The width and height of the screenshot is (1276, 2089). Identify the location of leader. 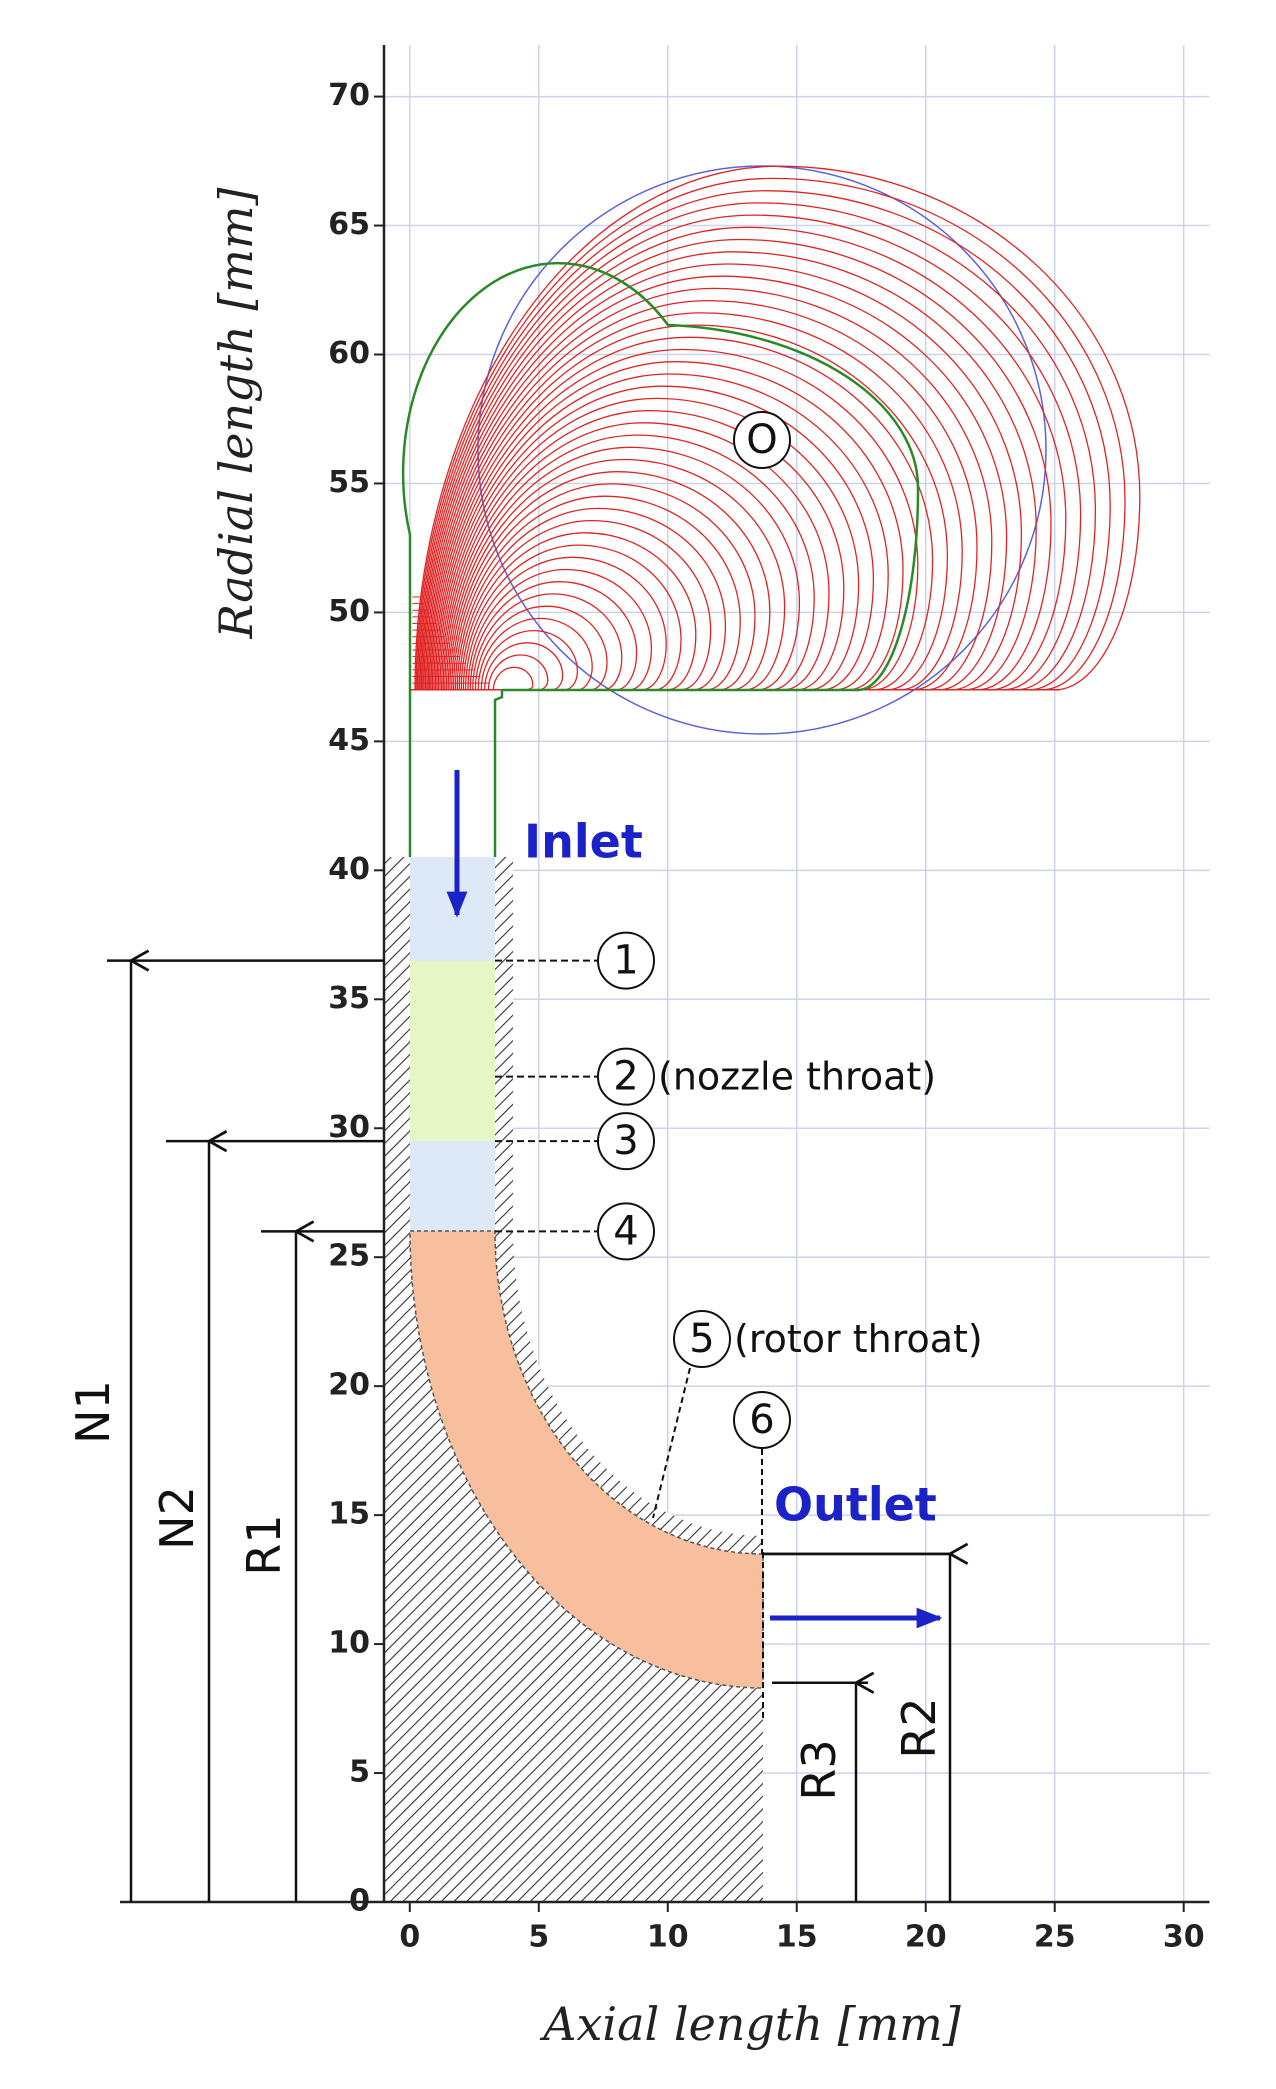
(671, 1443).